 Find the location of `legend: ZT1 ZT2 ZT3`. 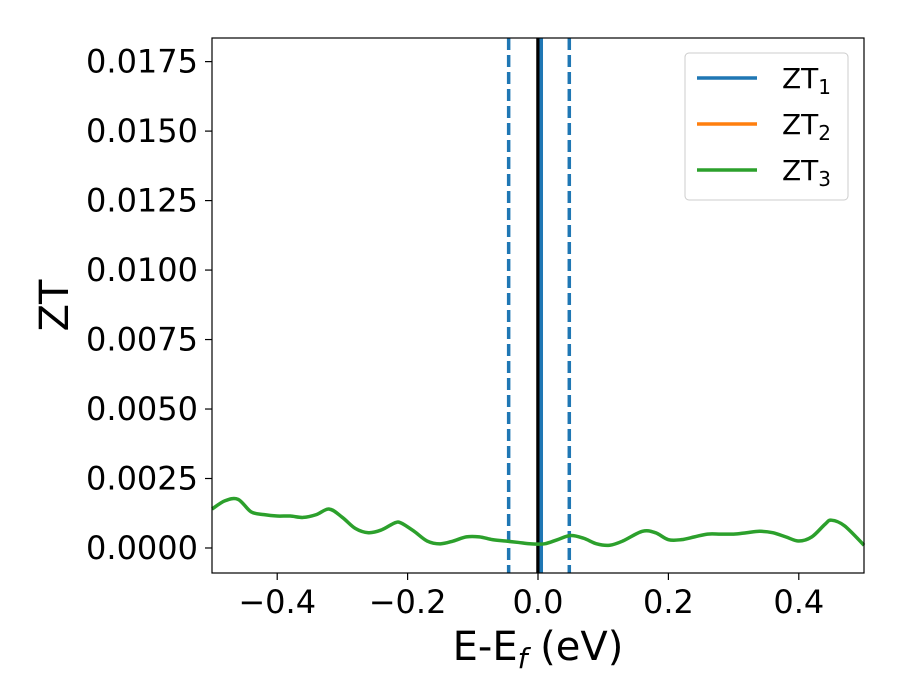

legend: ZT1 ZT2 ZT3 is located at coordinates (766, 126).